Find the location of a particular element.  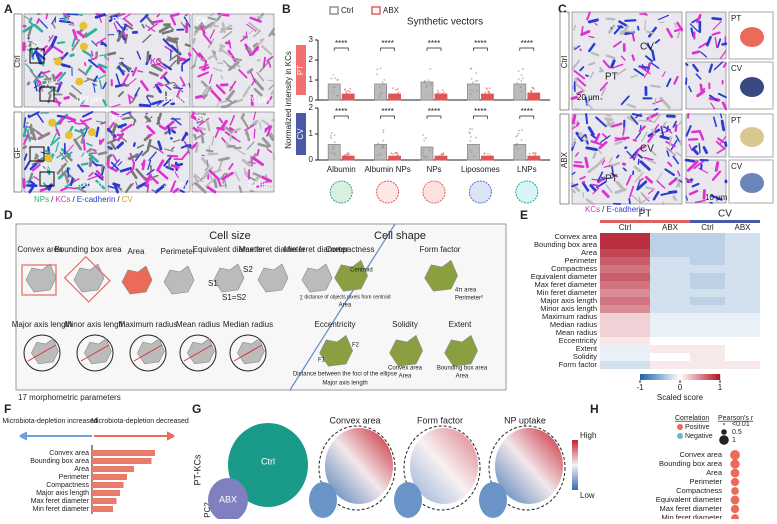

label: 100 μm is located at coordinates (88, 184).